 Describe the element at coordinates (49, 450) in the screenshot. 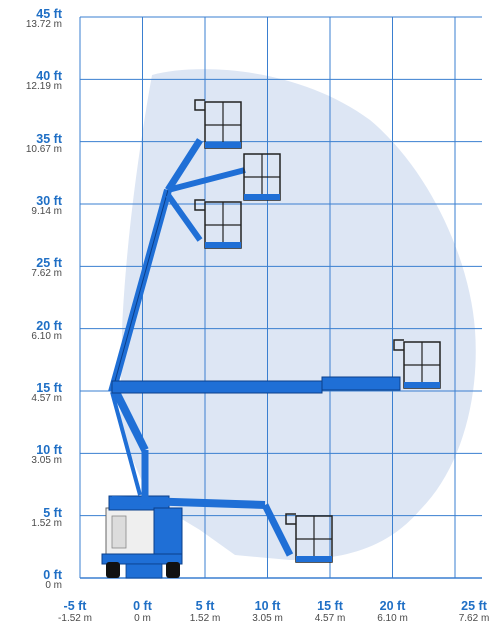

I see `y-tick-label-ft: 10 ft` at that location.